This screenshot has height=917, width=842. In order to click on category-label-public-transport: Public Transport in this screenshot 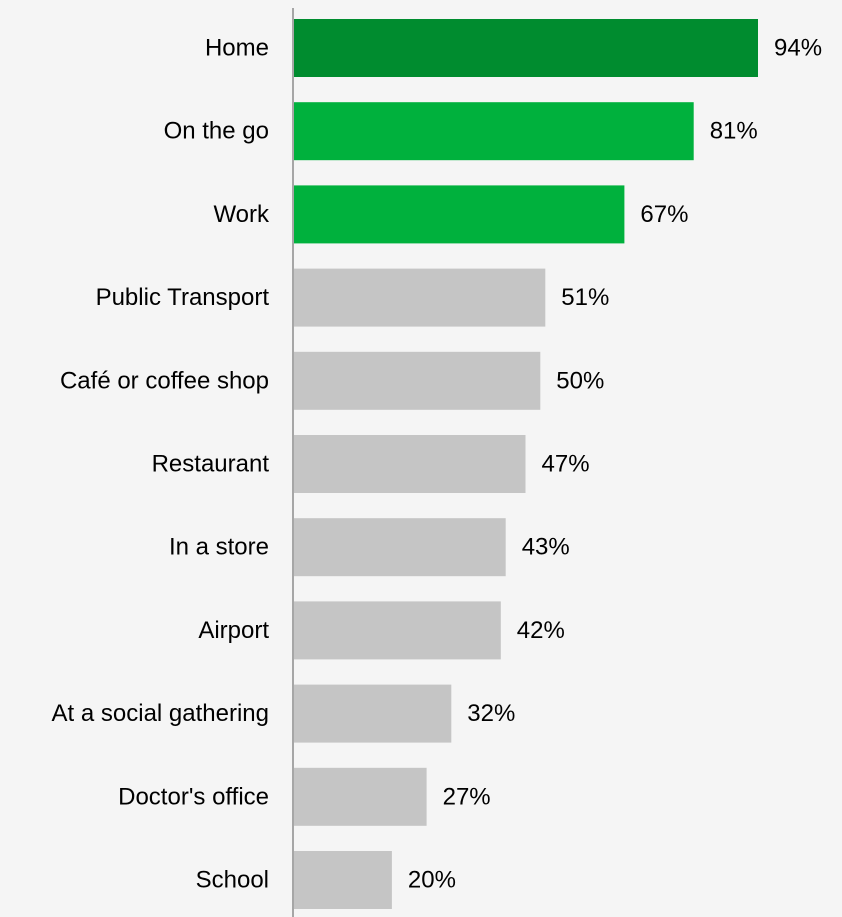, I will do `click(183, 297)`.